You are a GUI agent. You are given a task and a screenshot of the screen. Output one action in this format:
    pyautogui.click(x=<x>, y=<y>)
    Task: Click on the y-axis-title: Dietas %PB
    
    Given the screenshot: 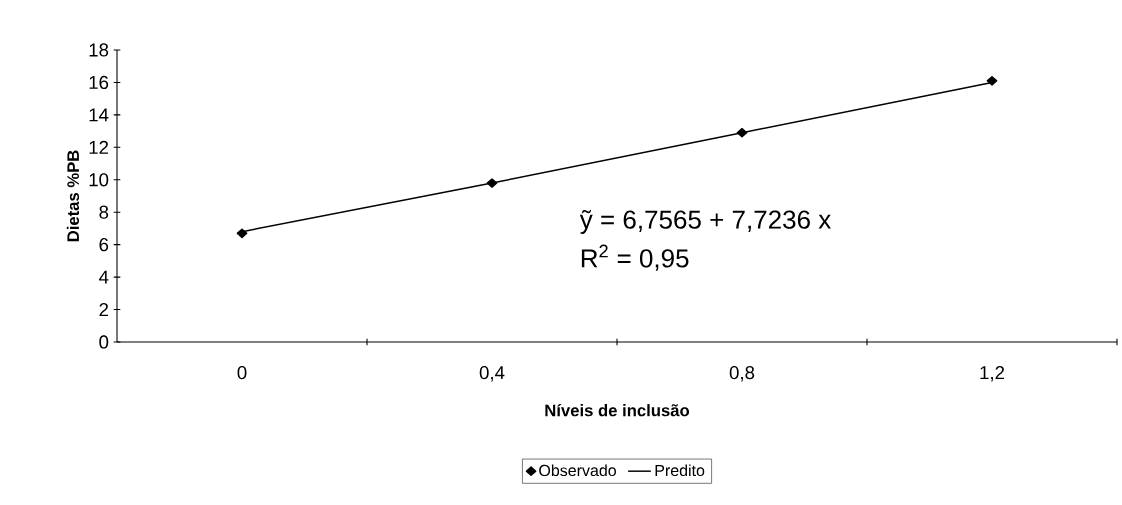 What is the action you would take?
    pyautogui.click(x=73, y=196)
    